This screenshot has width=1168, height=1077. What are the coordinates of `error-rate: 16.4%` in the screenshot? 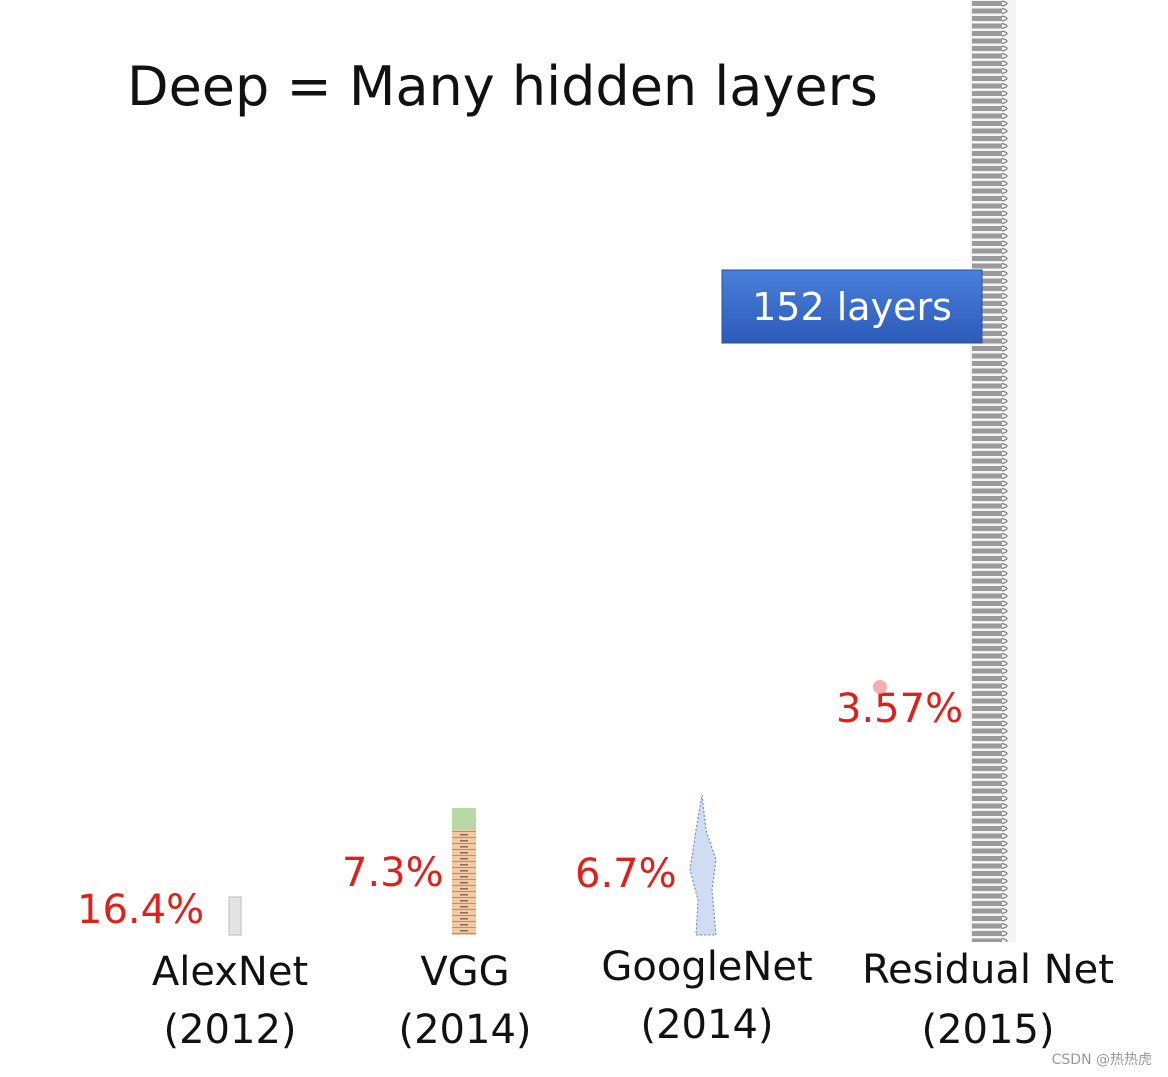 It's located at (140, 910).